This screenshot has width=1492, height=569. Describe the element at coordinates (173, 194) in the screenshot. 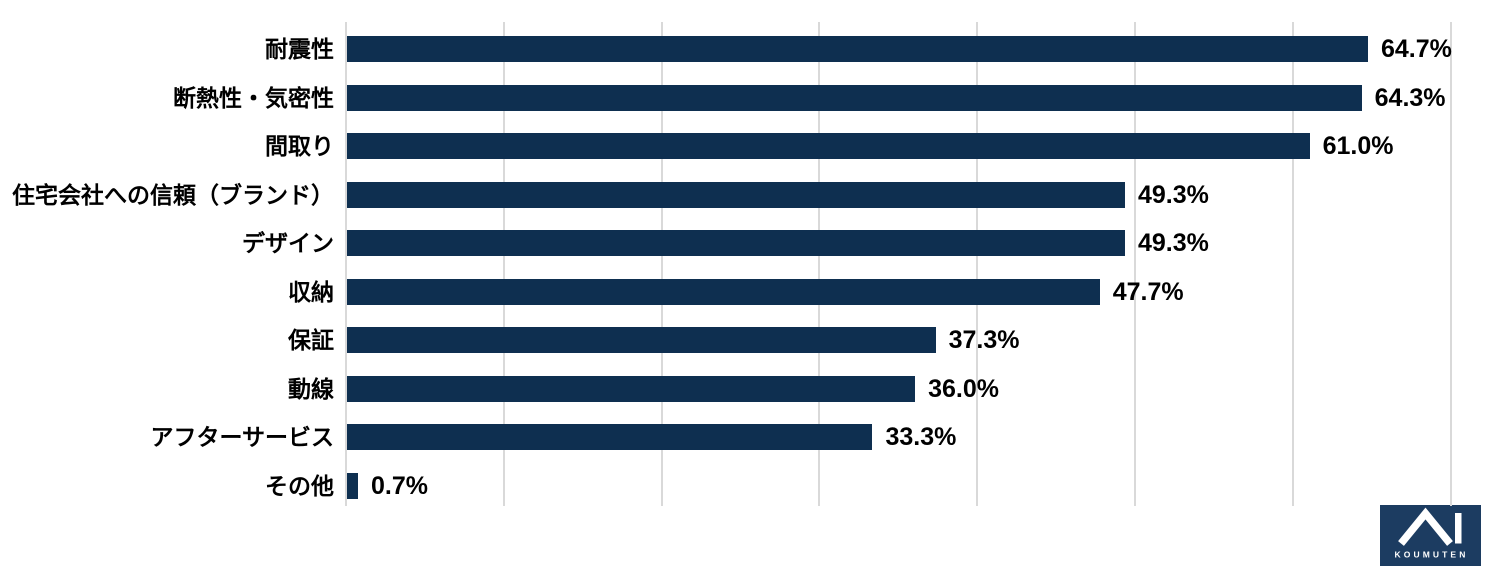

I see `category-label: 住宅会社への信頼（ブランド）` at that location.